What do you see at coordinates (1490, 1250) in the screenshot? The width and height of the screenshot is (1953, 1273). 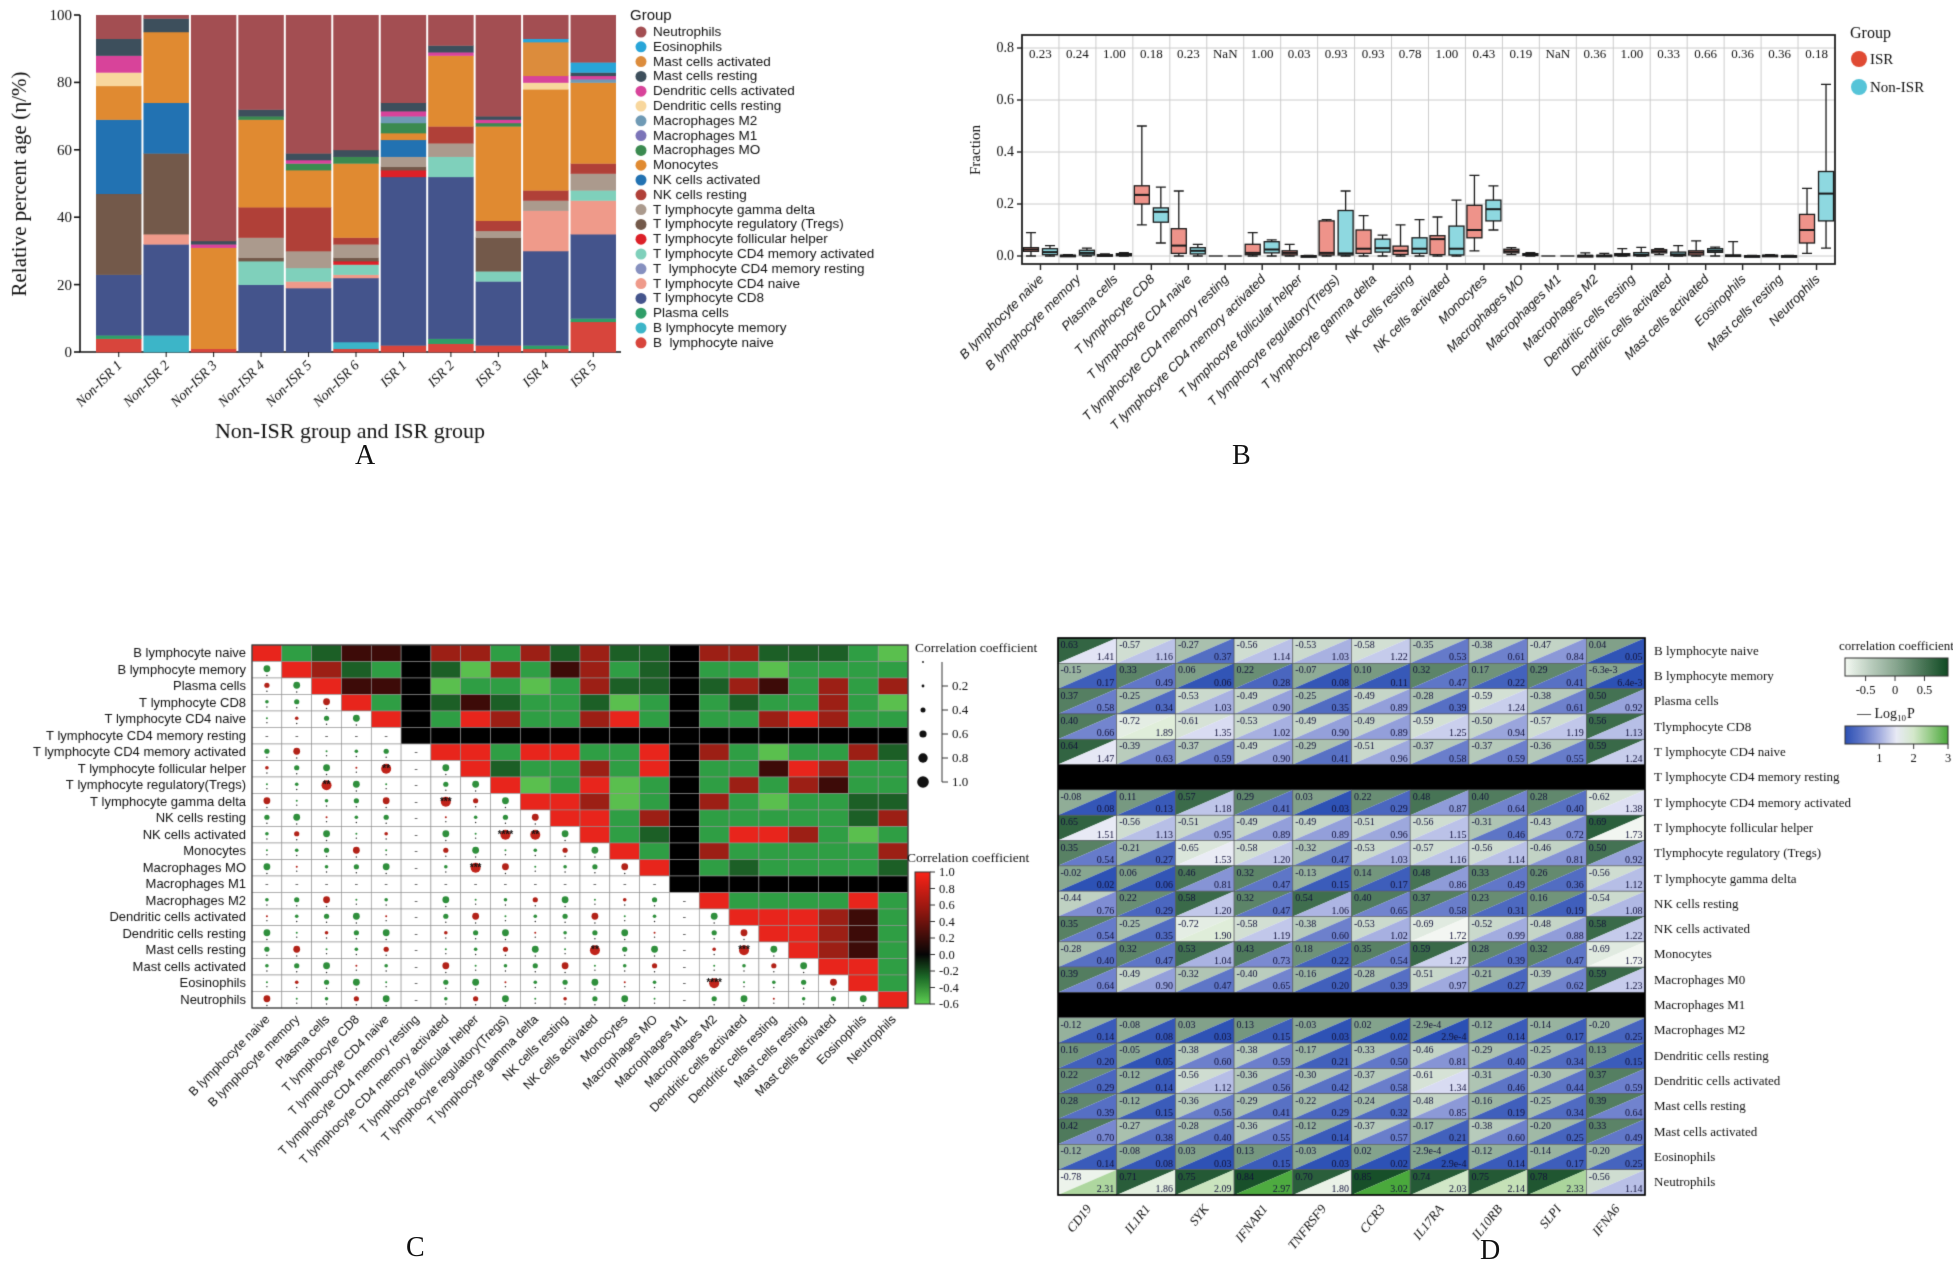 I see `panel-letter-d: D` at bounding box center [1490, 1250].